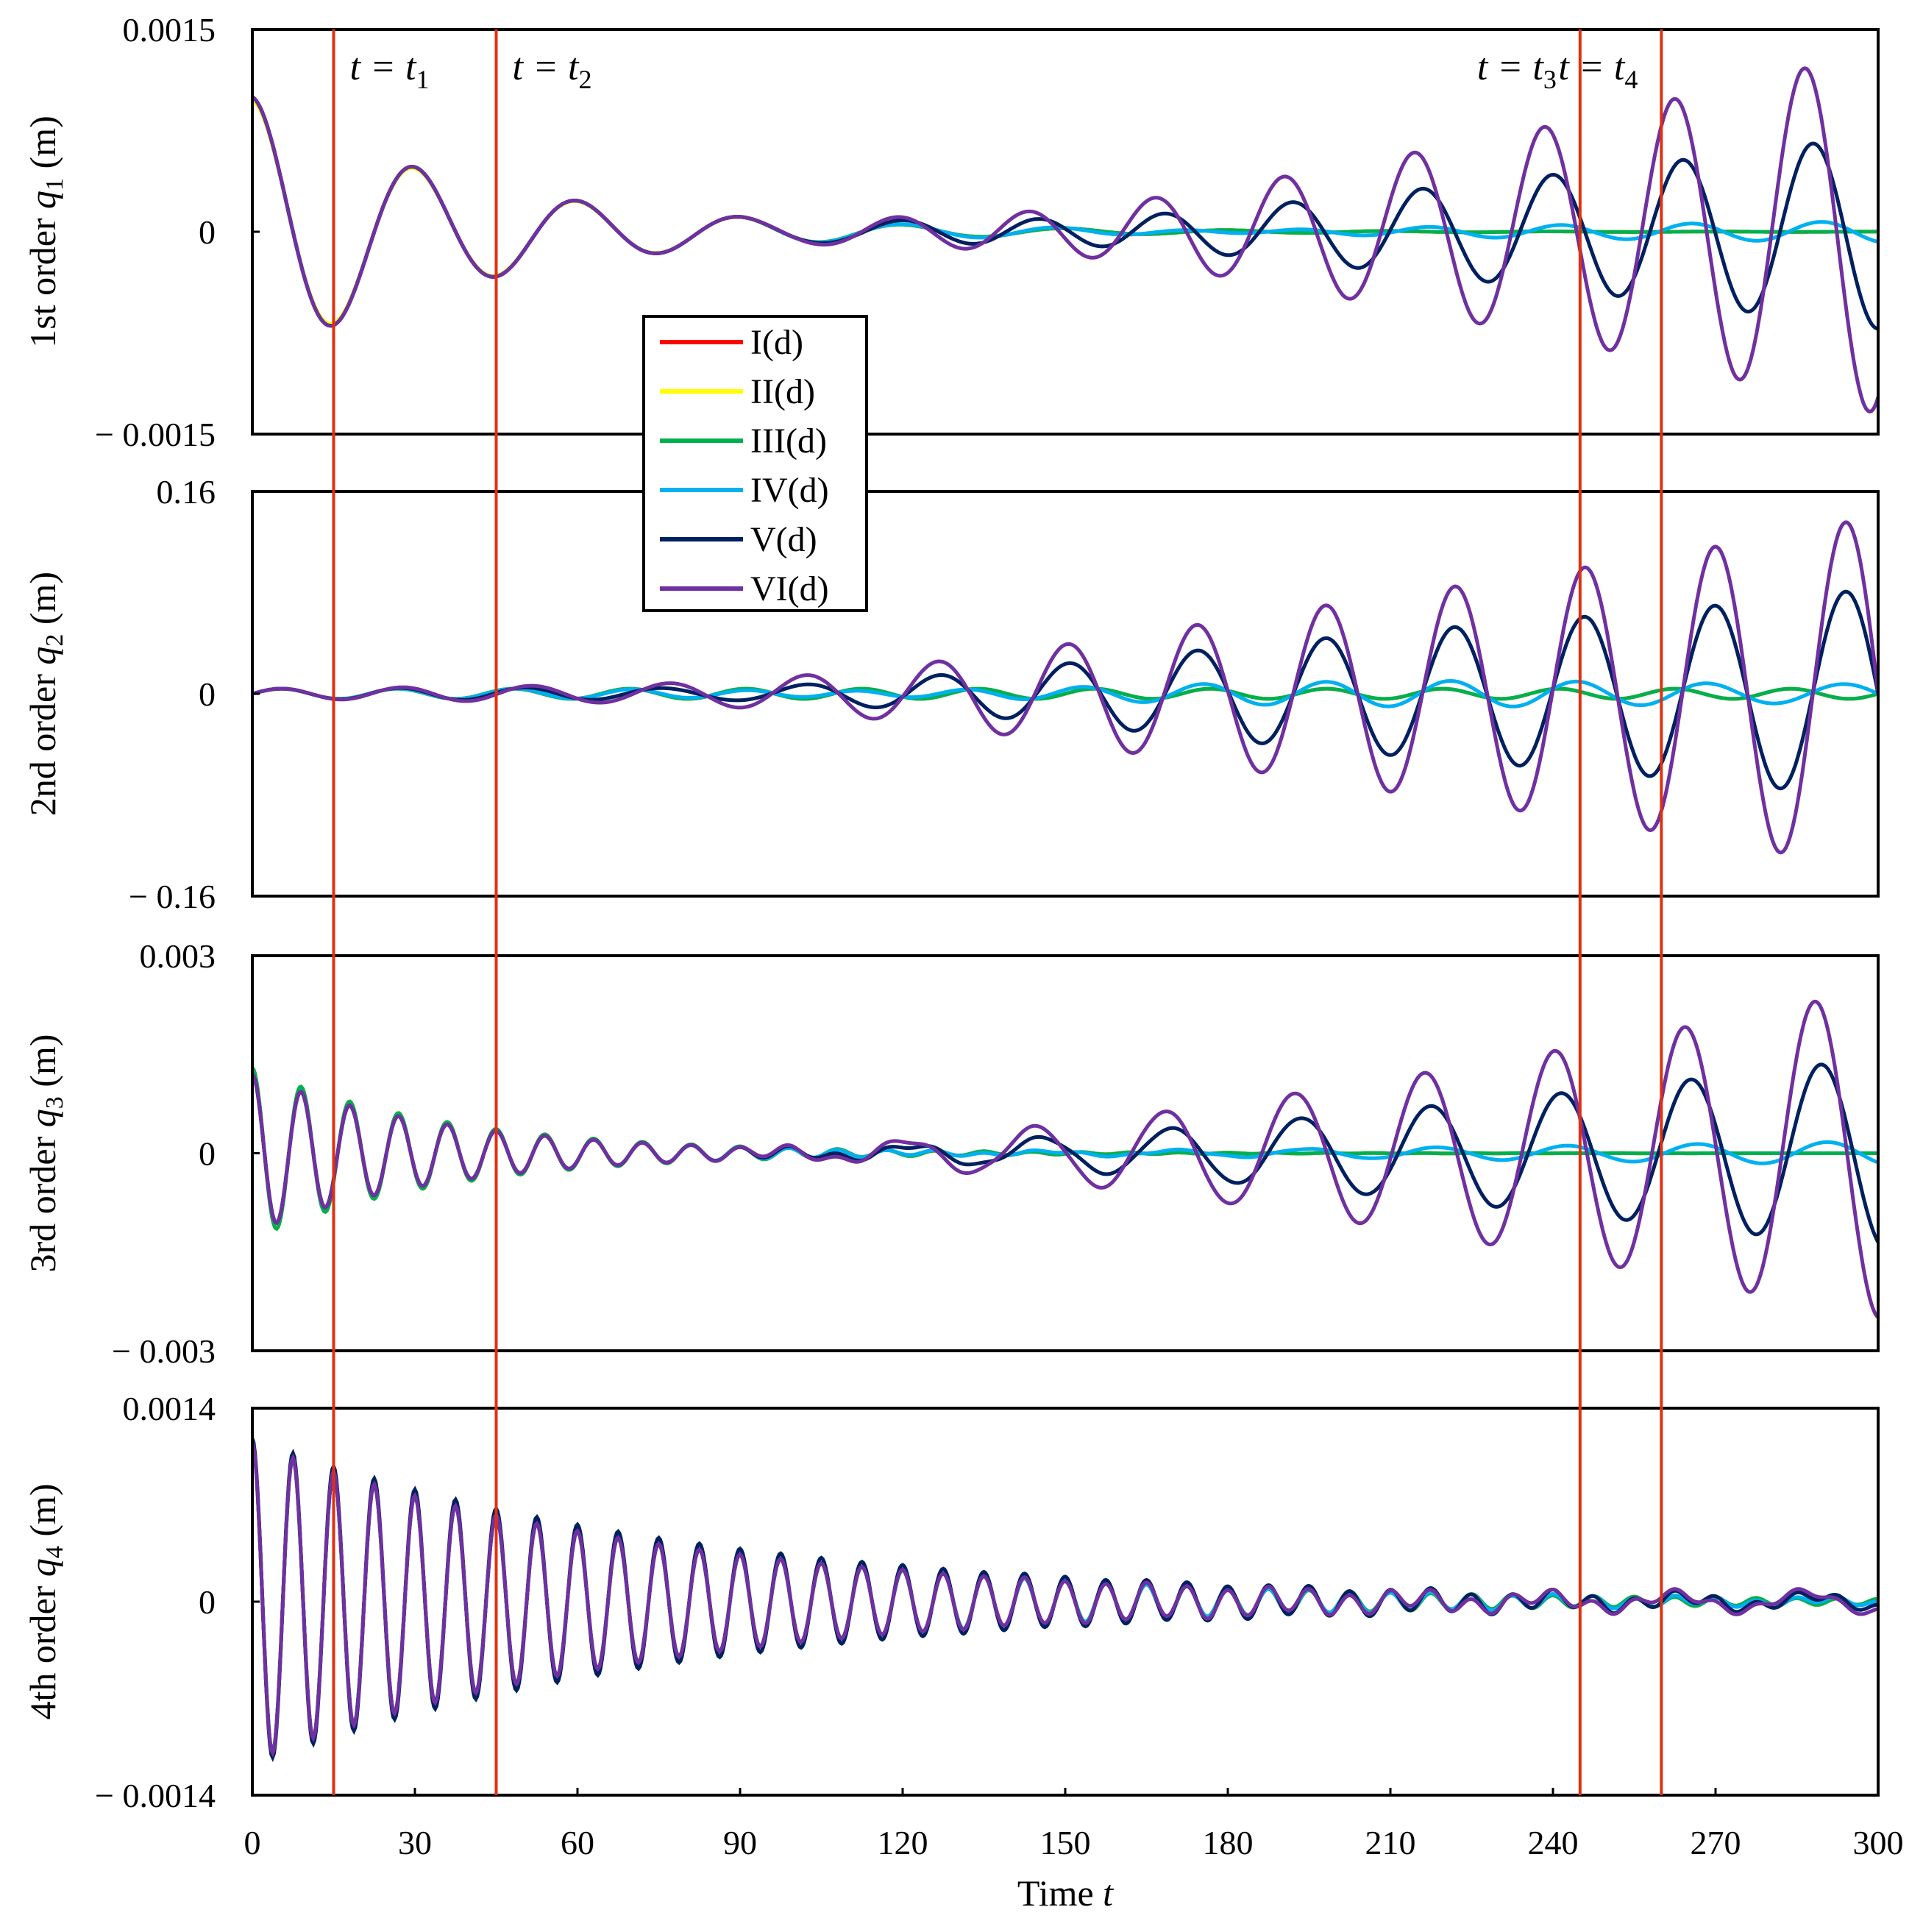 Image resolution: width=1923 pixels, height=1932 pixels. What do you see at coordinates (1598, 70) in the screenshot?
I see `marker-label-t4: t = t4` at bounding box center [1598, 70].